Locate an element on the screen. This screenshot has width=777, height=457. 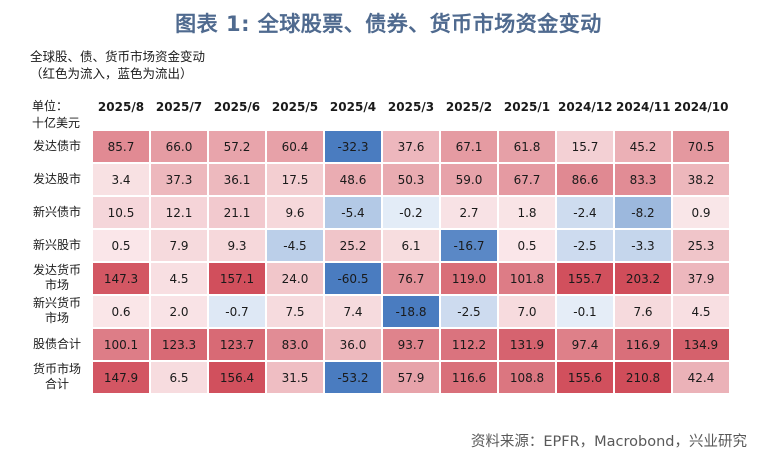
heatmap-cell: 61.8 is located at coordinates (527, 146).